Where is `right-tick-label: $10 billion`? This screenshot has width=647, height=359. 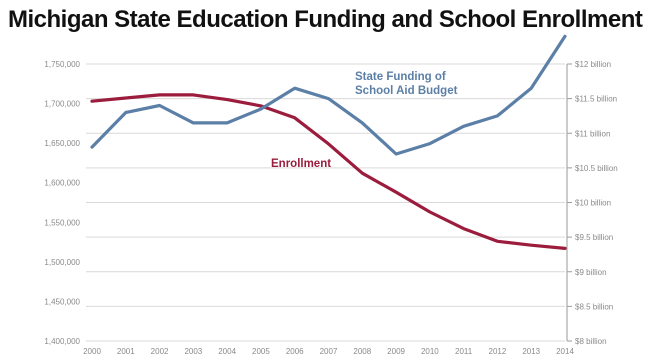 right-tick-label: $10 billion is located at coordinates (593, 203).